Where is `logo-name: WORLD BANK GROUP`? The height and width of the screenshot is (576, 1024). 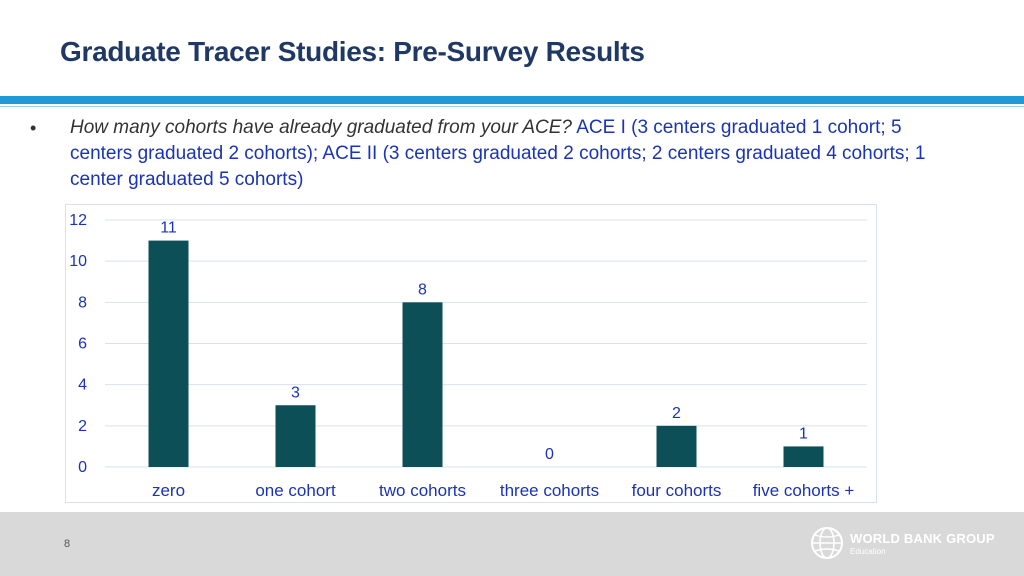 logo-name: WORLD BANK GROUP is located at coordinates (922, 538).